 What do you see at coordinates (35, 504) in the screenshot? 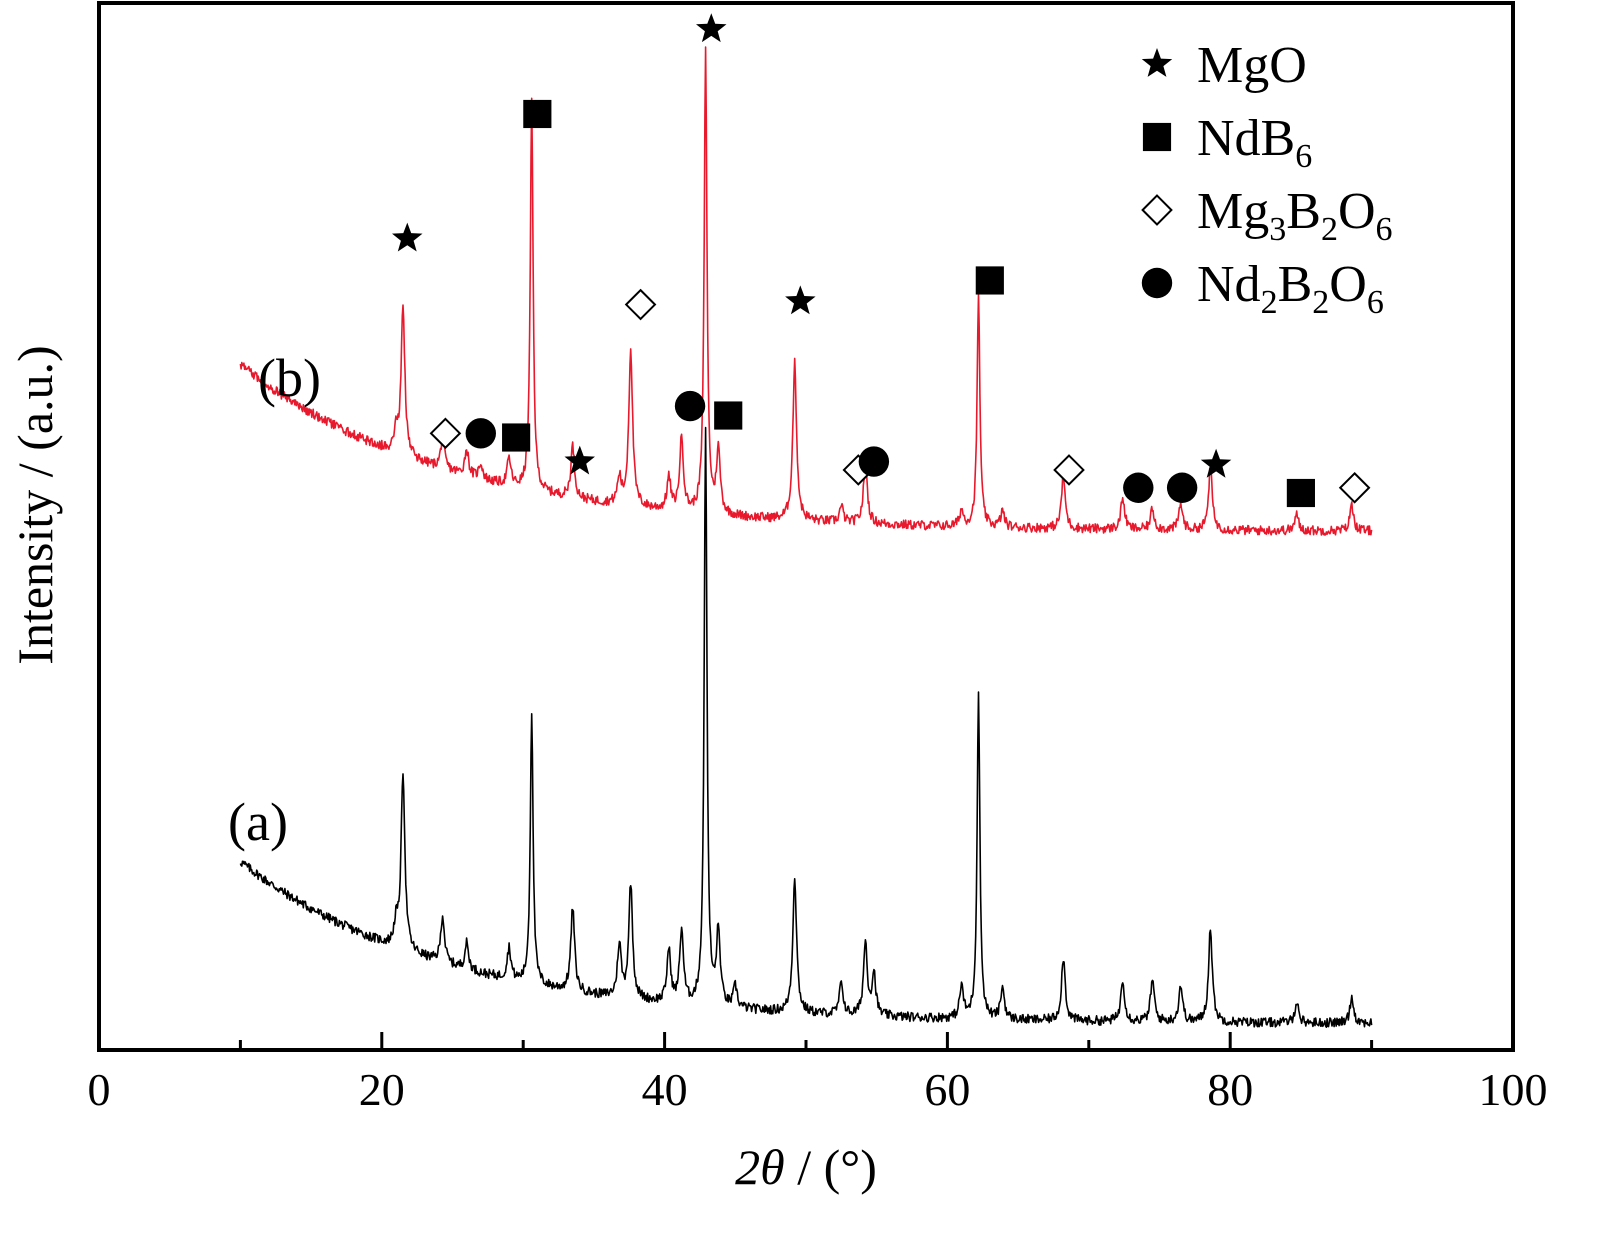
I see `y-axis-title: Intensity / (a.u.)` at bounding box center [35, 504].